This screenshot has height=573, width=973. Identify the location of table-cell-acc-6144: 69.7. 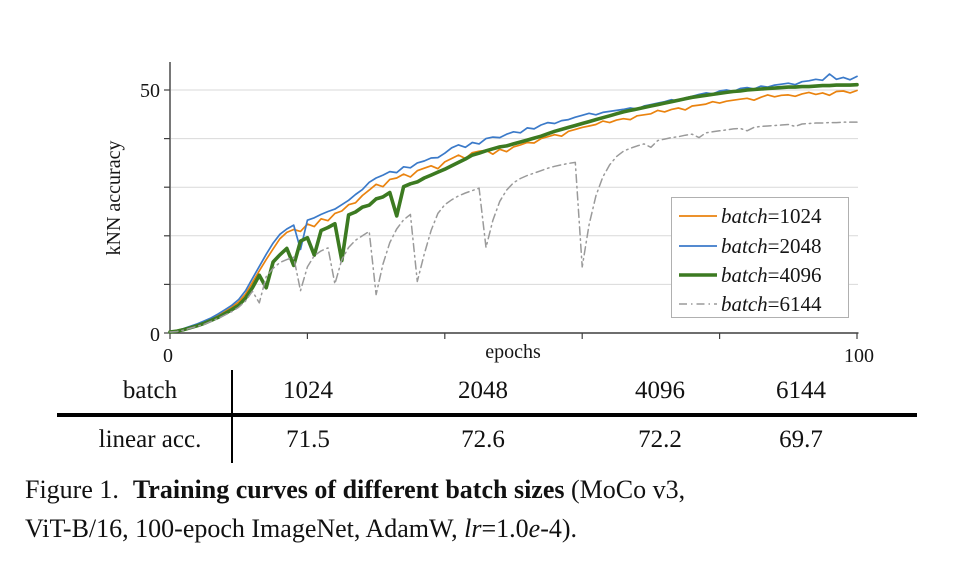
(801, 439).